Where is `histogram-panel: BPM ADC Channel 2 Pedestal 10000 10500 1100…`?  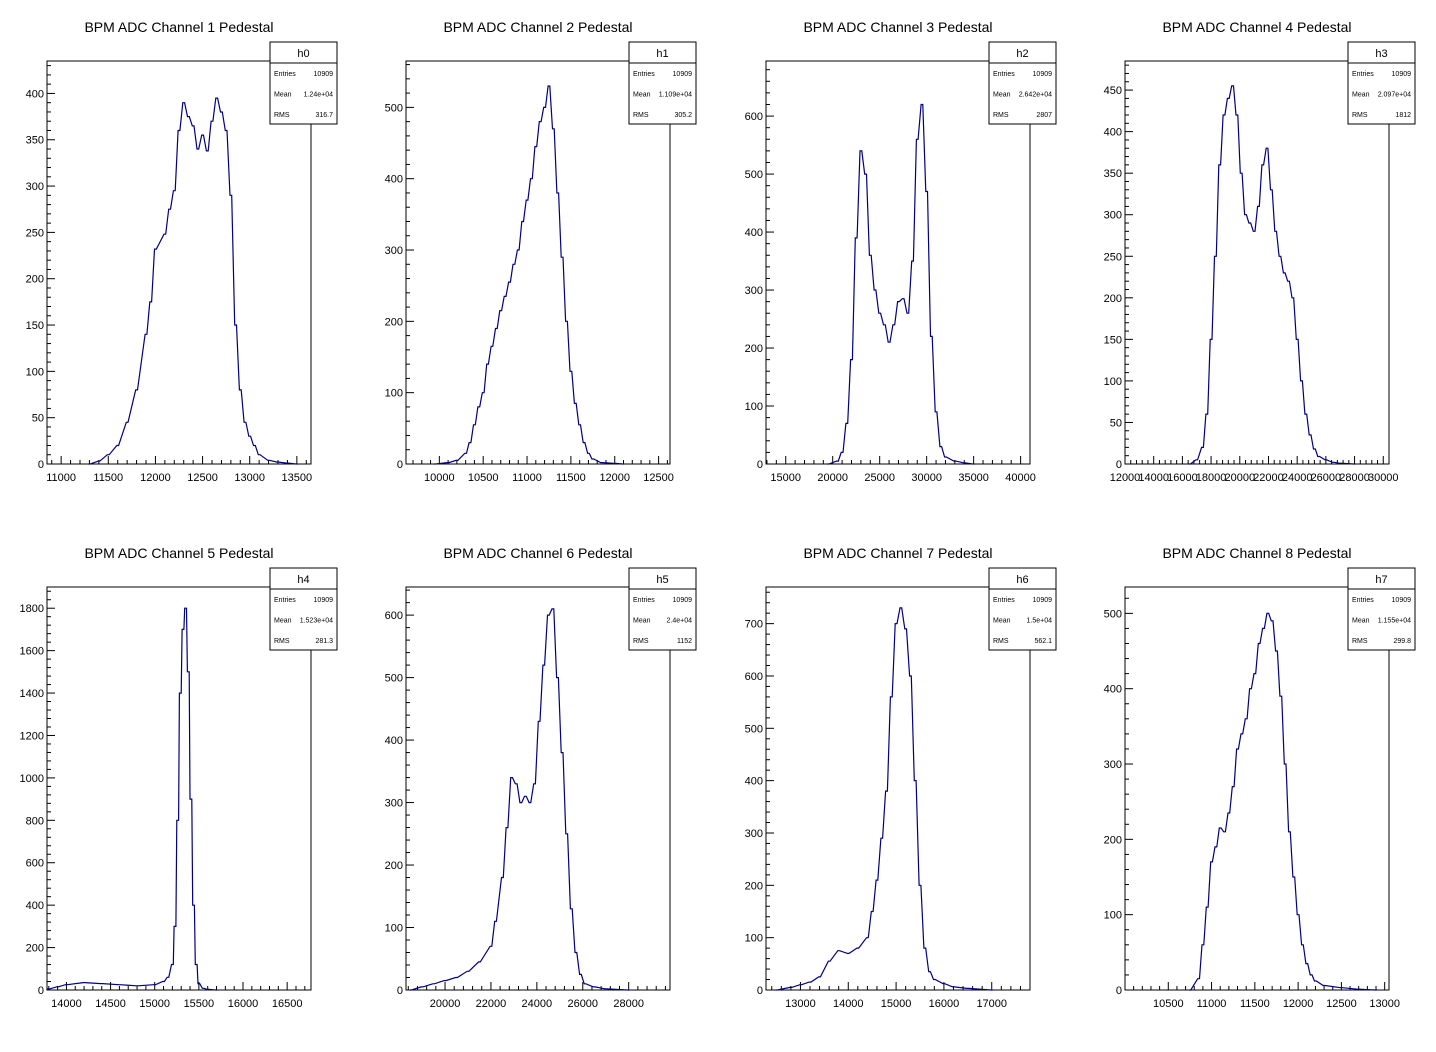 histogram-panel: BPM ADC Channel 2 Pedestal 10000 10500 1100… is located at coordinates (541, 251).